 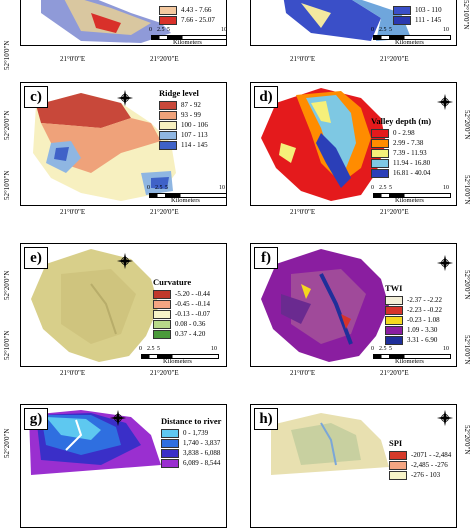 What do you see at coordinates (183, 145) in the screenshot?
I see `legend-row: 114 - 145` at bounding box center [183, 145].